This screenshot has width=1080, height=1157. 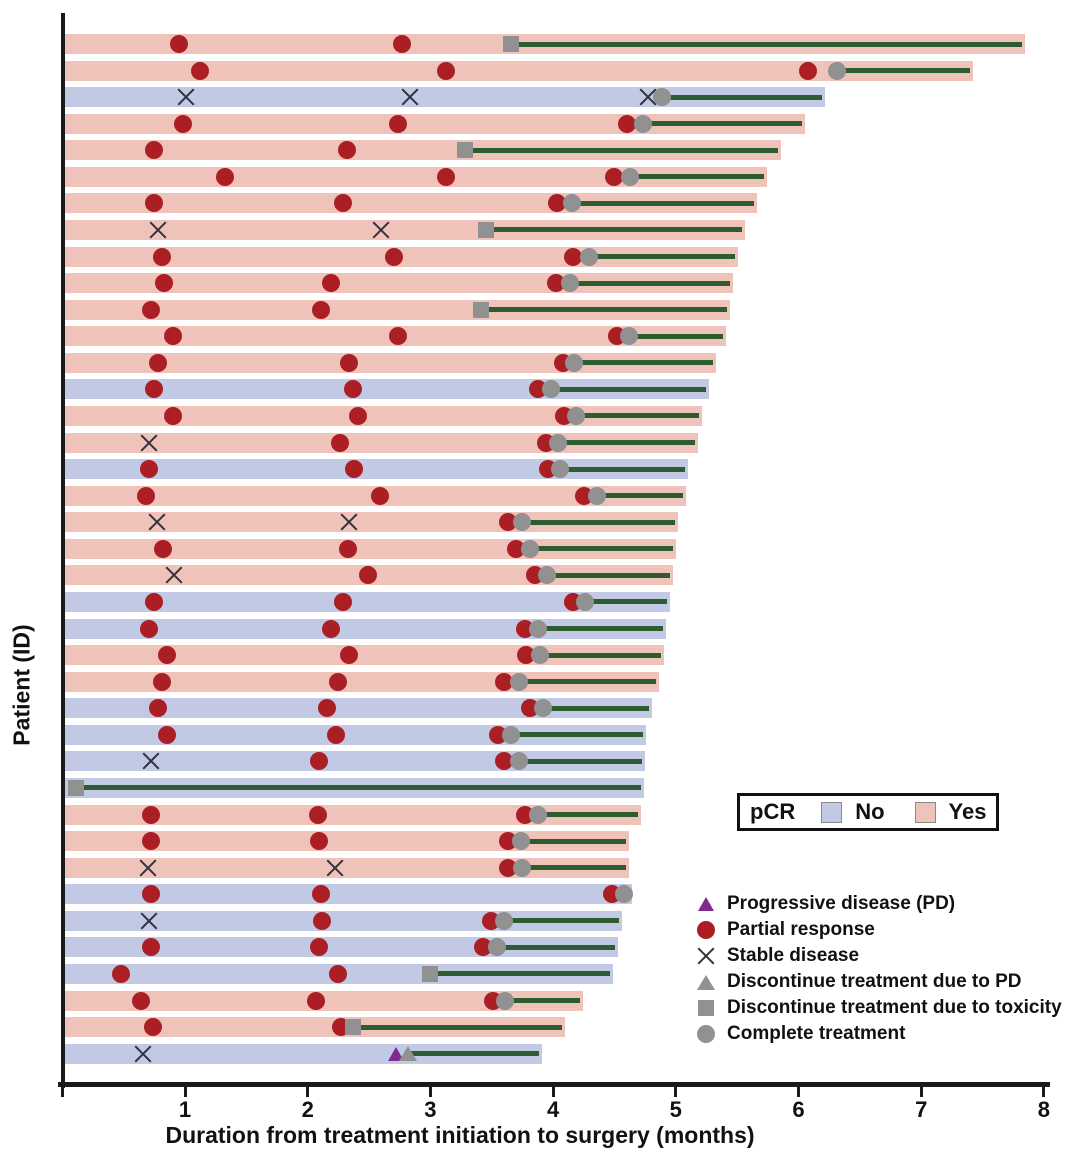 I want to click on pcr-no-label: No, so click(x=870, y=811).